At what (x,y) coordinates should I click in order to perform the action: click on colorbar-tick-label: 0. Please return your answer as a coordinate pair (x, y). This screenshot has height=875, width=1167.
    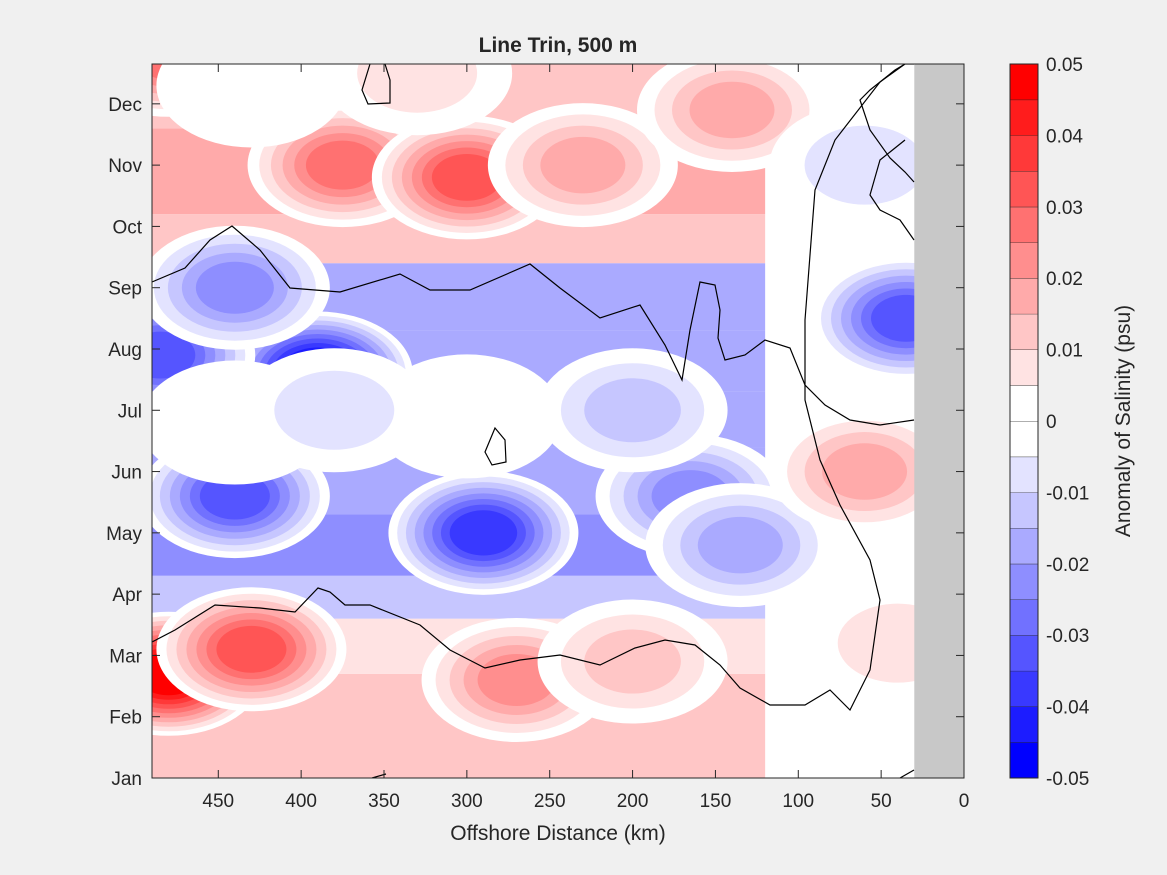
    Looking at the image, I should click on (1051, 422).